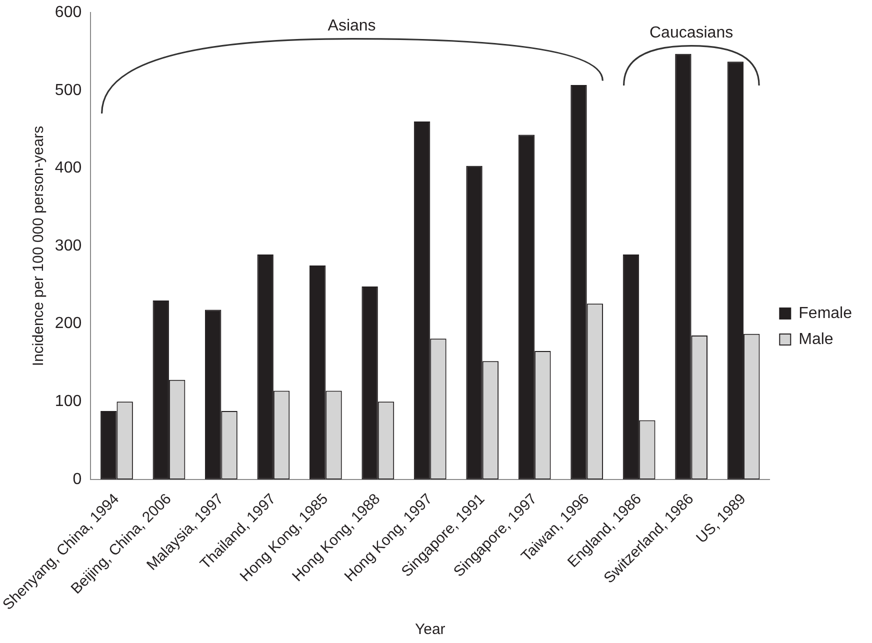  What do you see at coordinates (68, 168) in the screenshot?
I see `y-tick-label: 400` at bounding box center [68, 168].